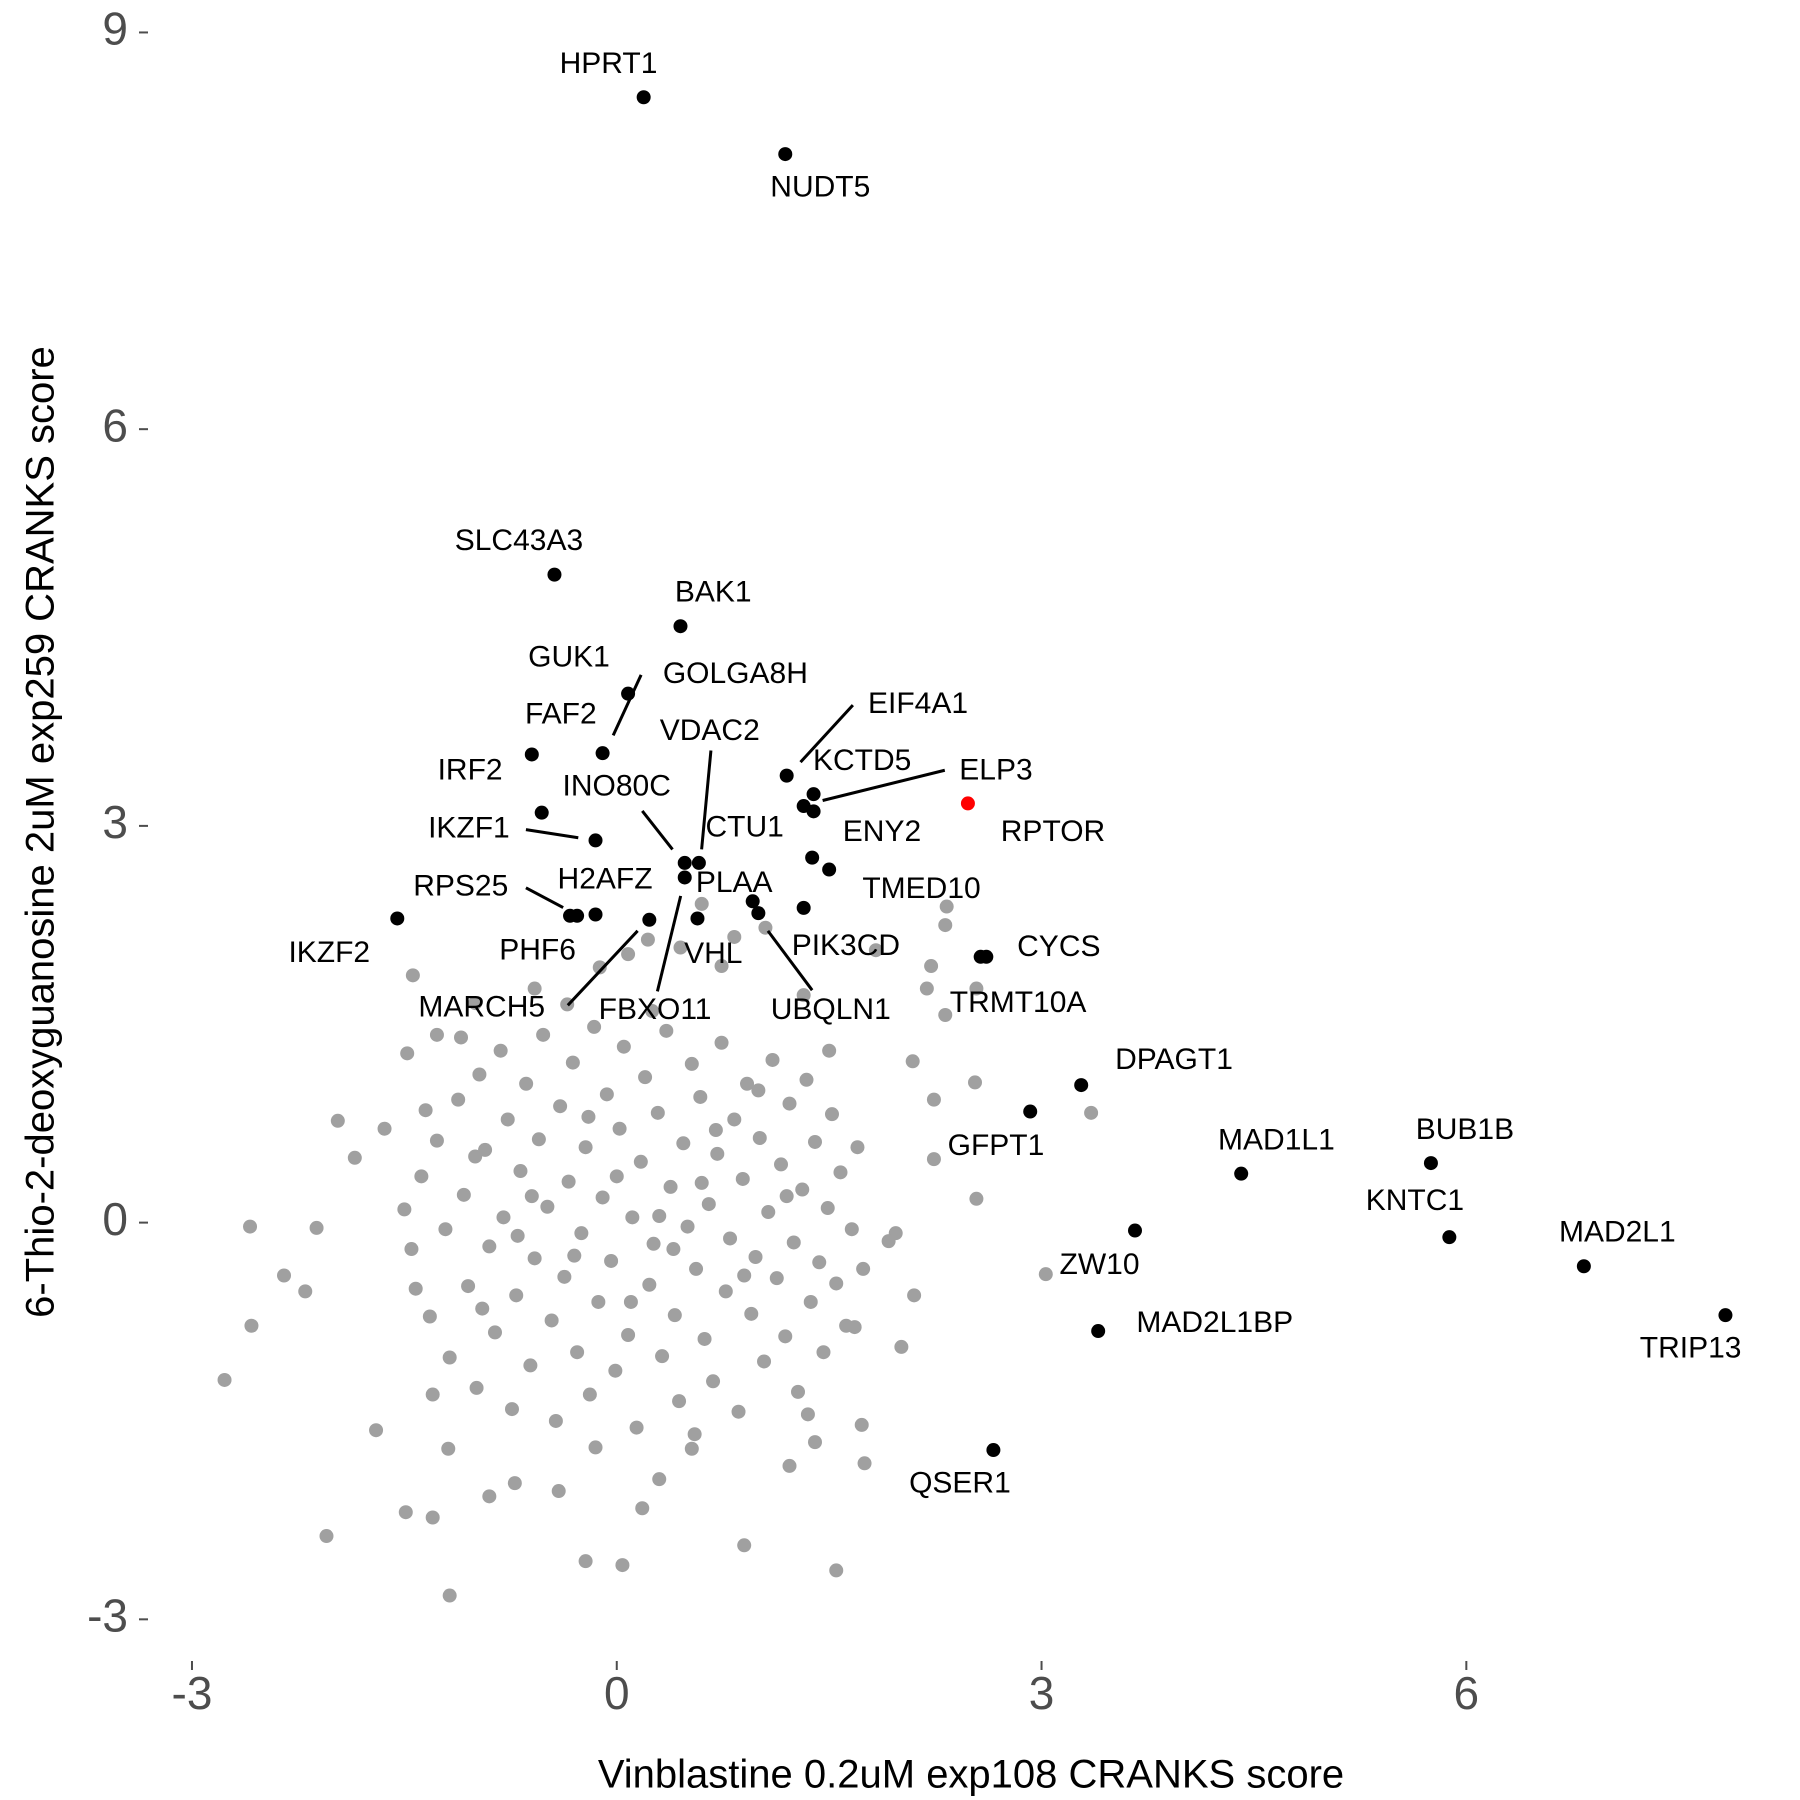  Describe the element at coordinates (115, 29) in the screenshot. I see `y-tick-label: 9` at that location.